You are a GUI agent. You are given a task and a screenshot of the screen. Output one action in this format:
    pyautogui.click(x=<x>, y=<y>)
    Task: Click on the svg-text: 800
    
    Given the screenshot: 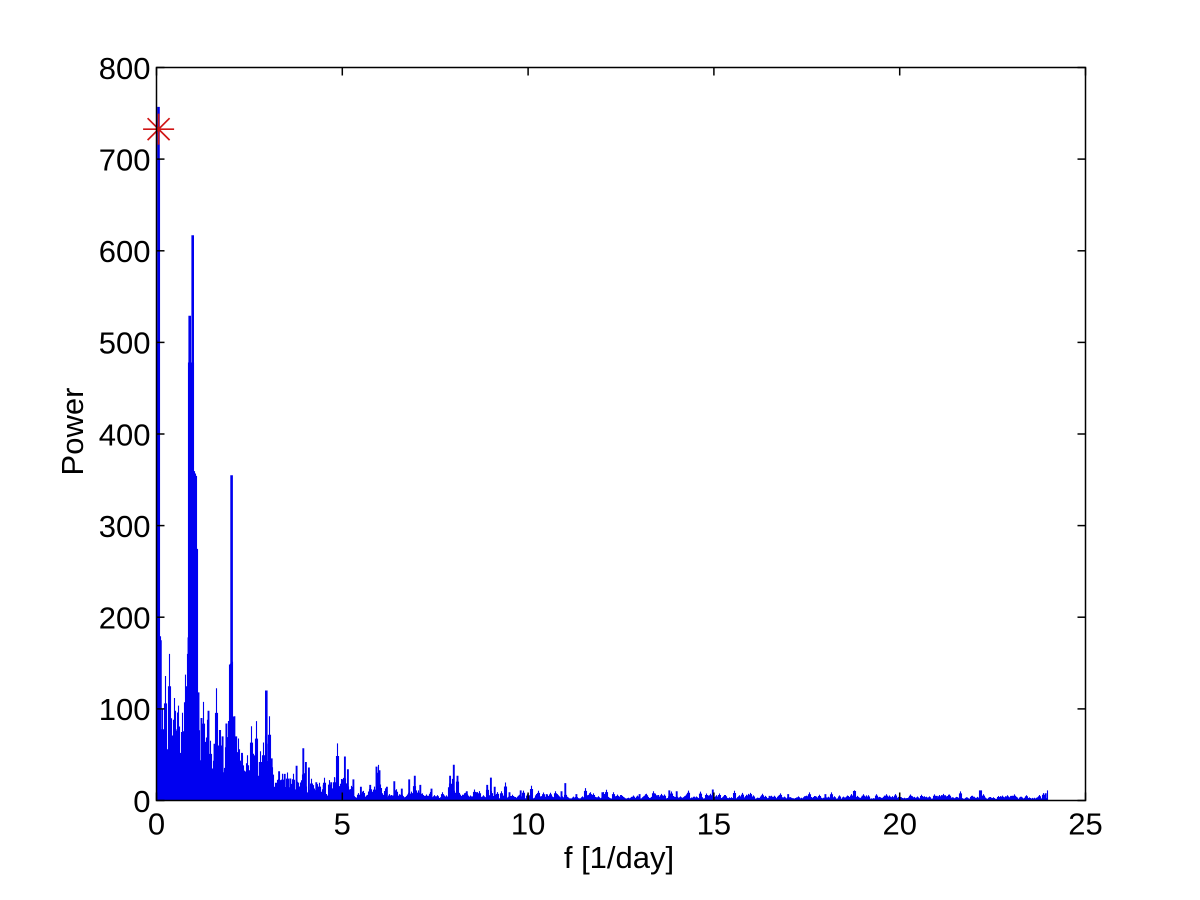 What is the action you would take?
    pyautogui.click(x=125, y=68)
    